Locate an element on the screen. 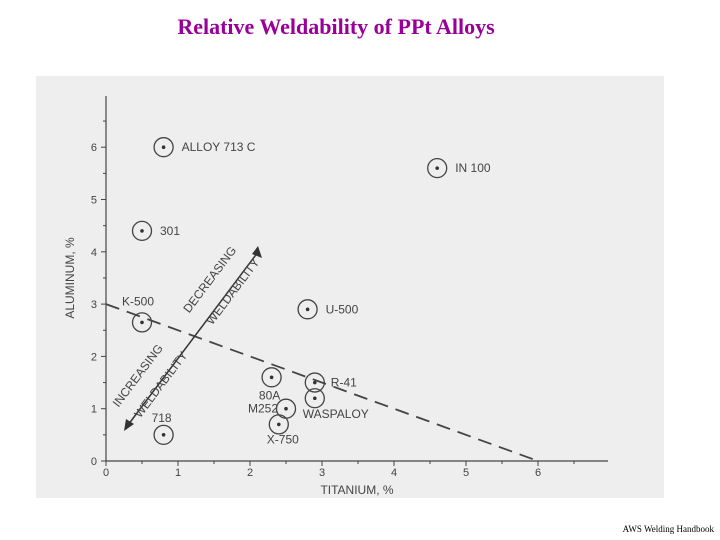 The image size is (720, 540). data-point: 718 is located at coordinates (163, 428).